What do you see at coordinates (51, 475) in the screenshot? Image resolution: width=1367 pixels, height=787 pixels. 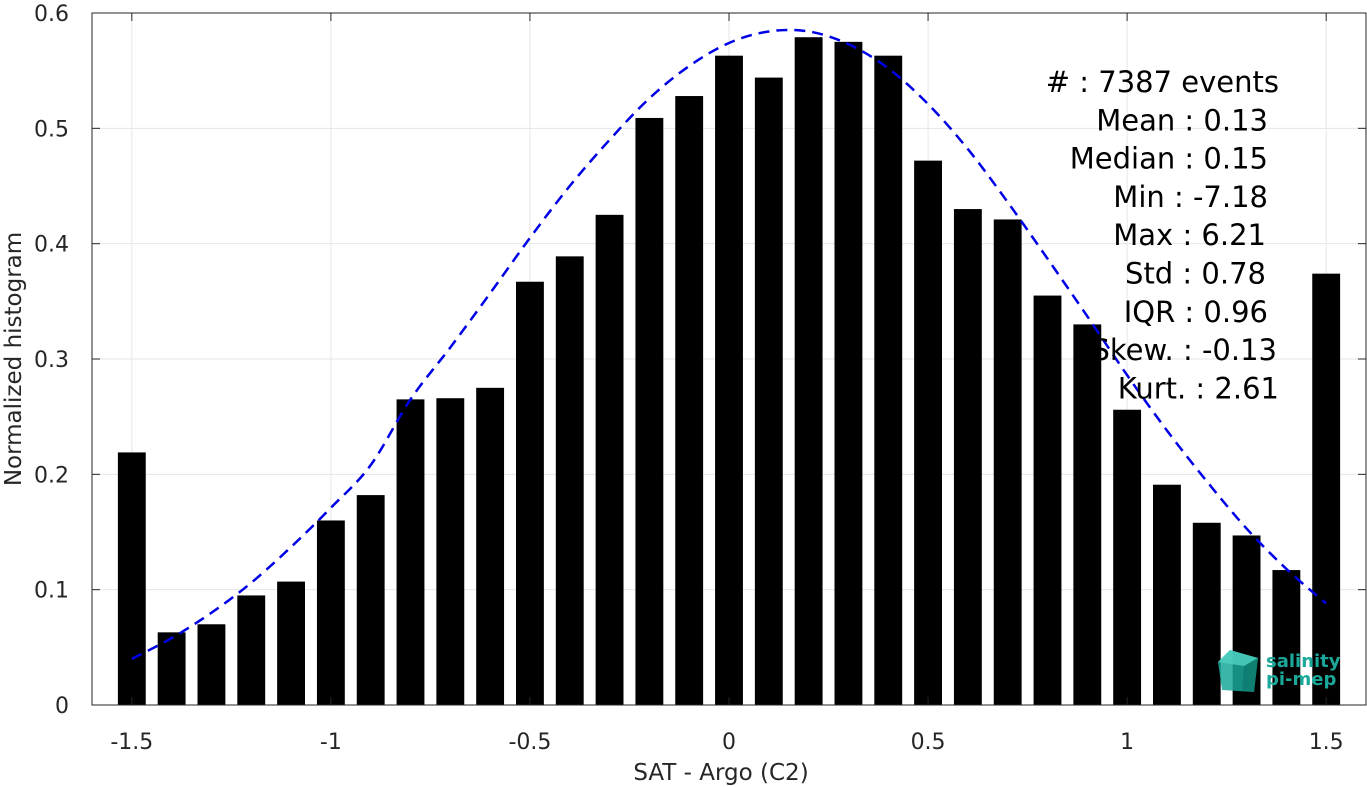 I see `y-tick-label-2: 0.2` at bounding box center [51, 475].